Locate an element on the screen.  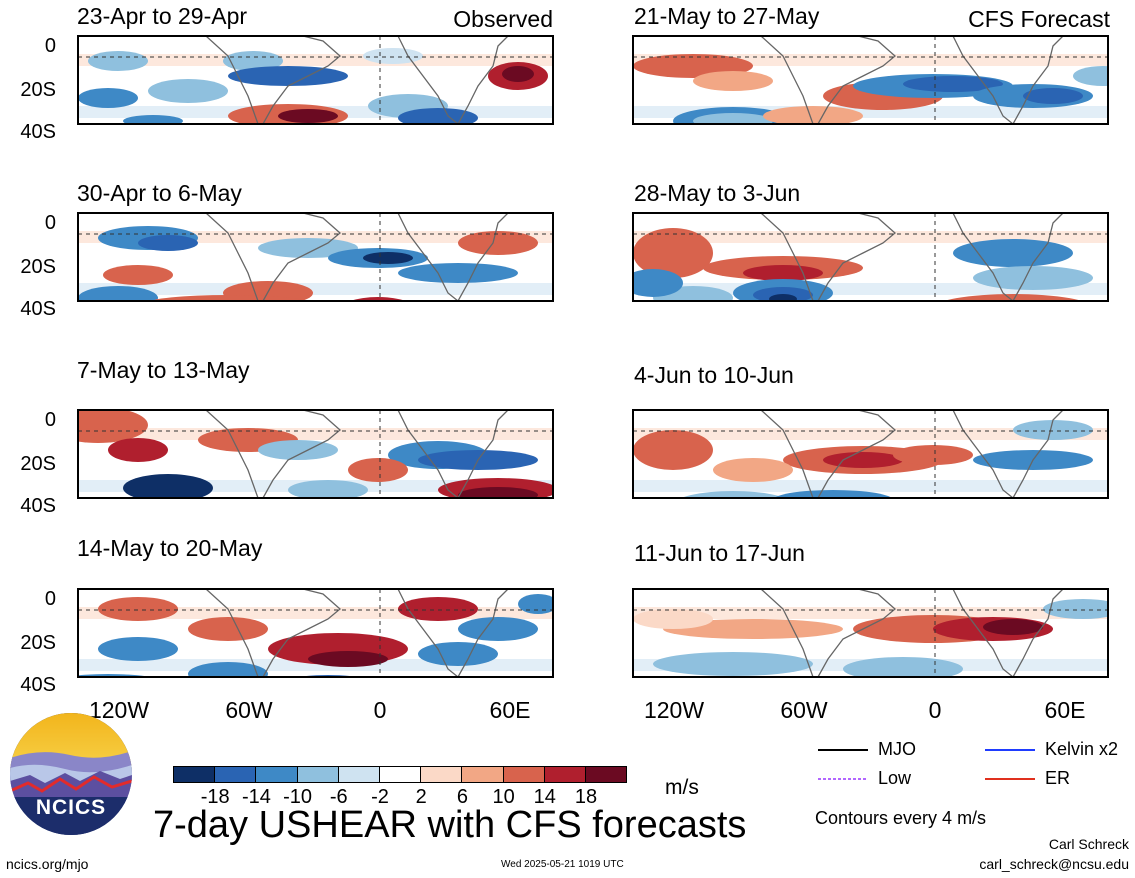
panel-title: 14-May to 20-May is located at coordinates (170, 548).